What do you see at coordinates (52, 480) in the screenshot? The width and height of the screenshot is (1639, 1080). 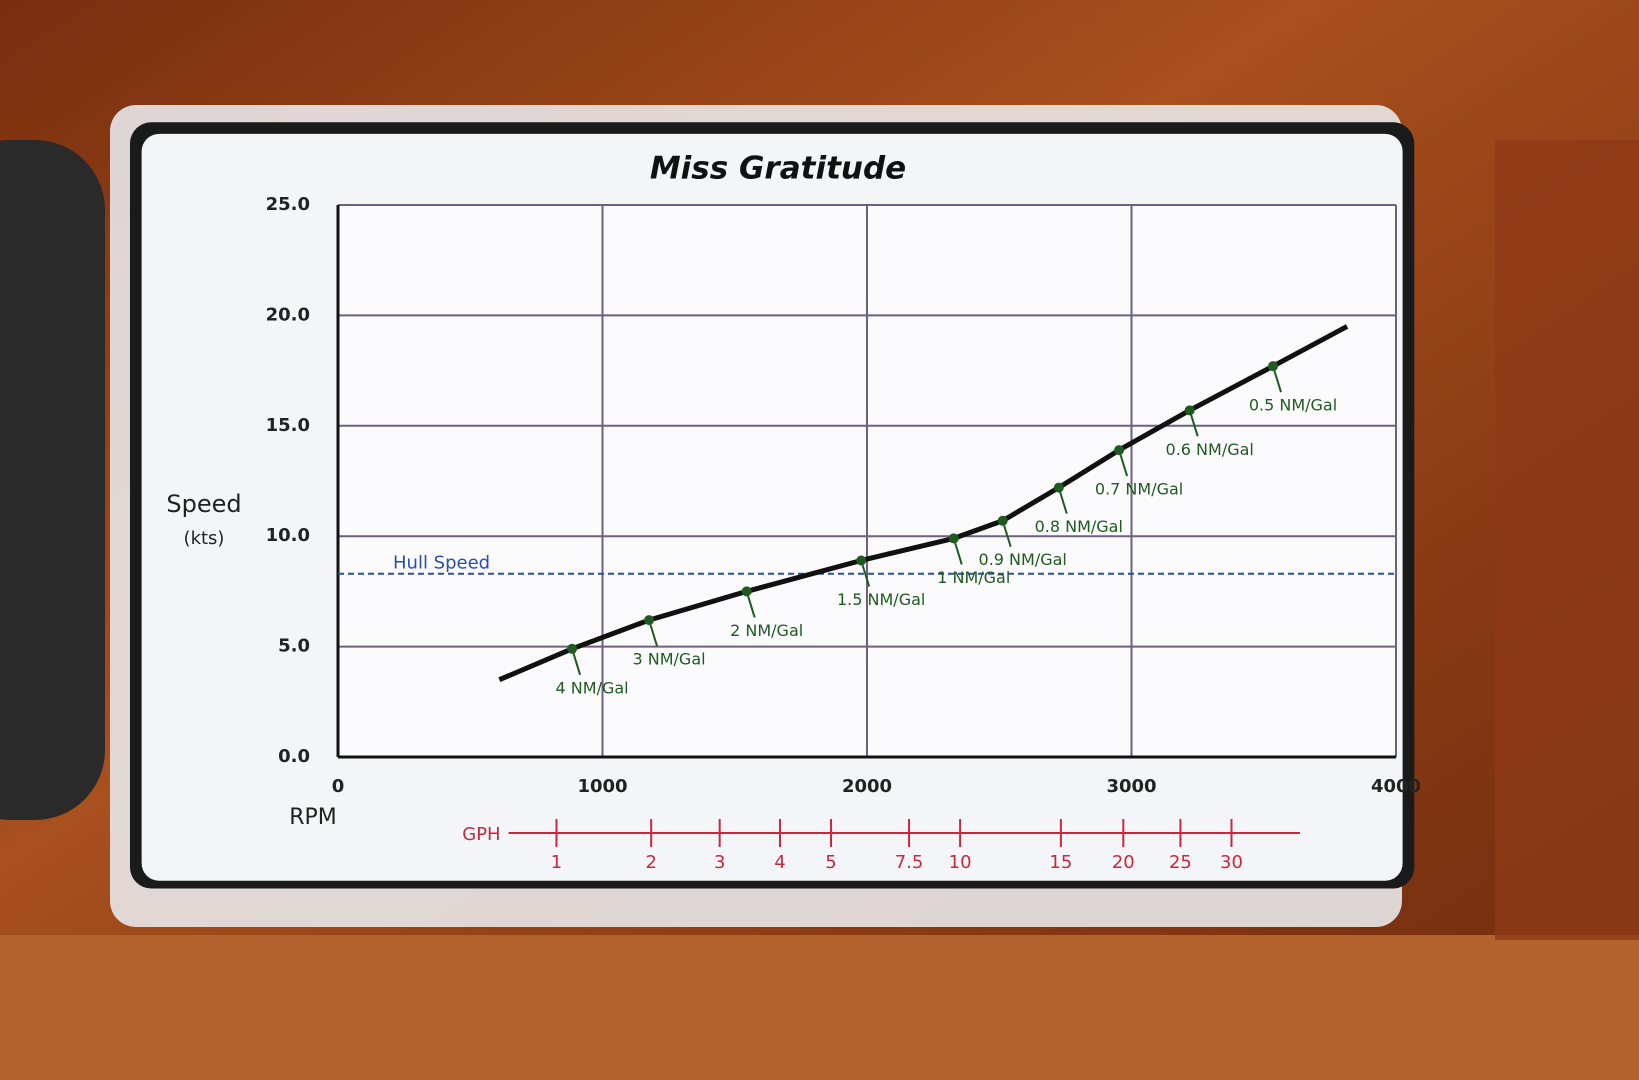 I see `dark-knob` at bounding box center [52, 480].